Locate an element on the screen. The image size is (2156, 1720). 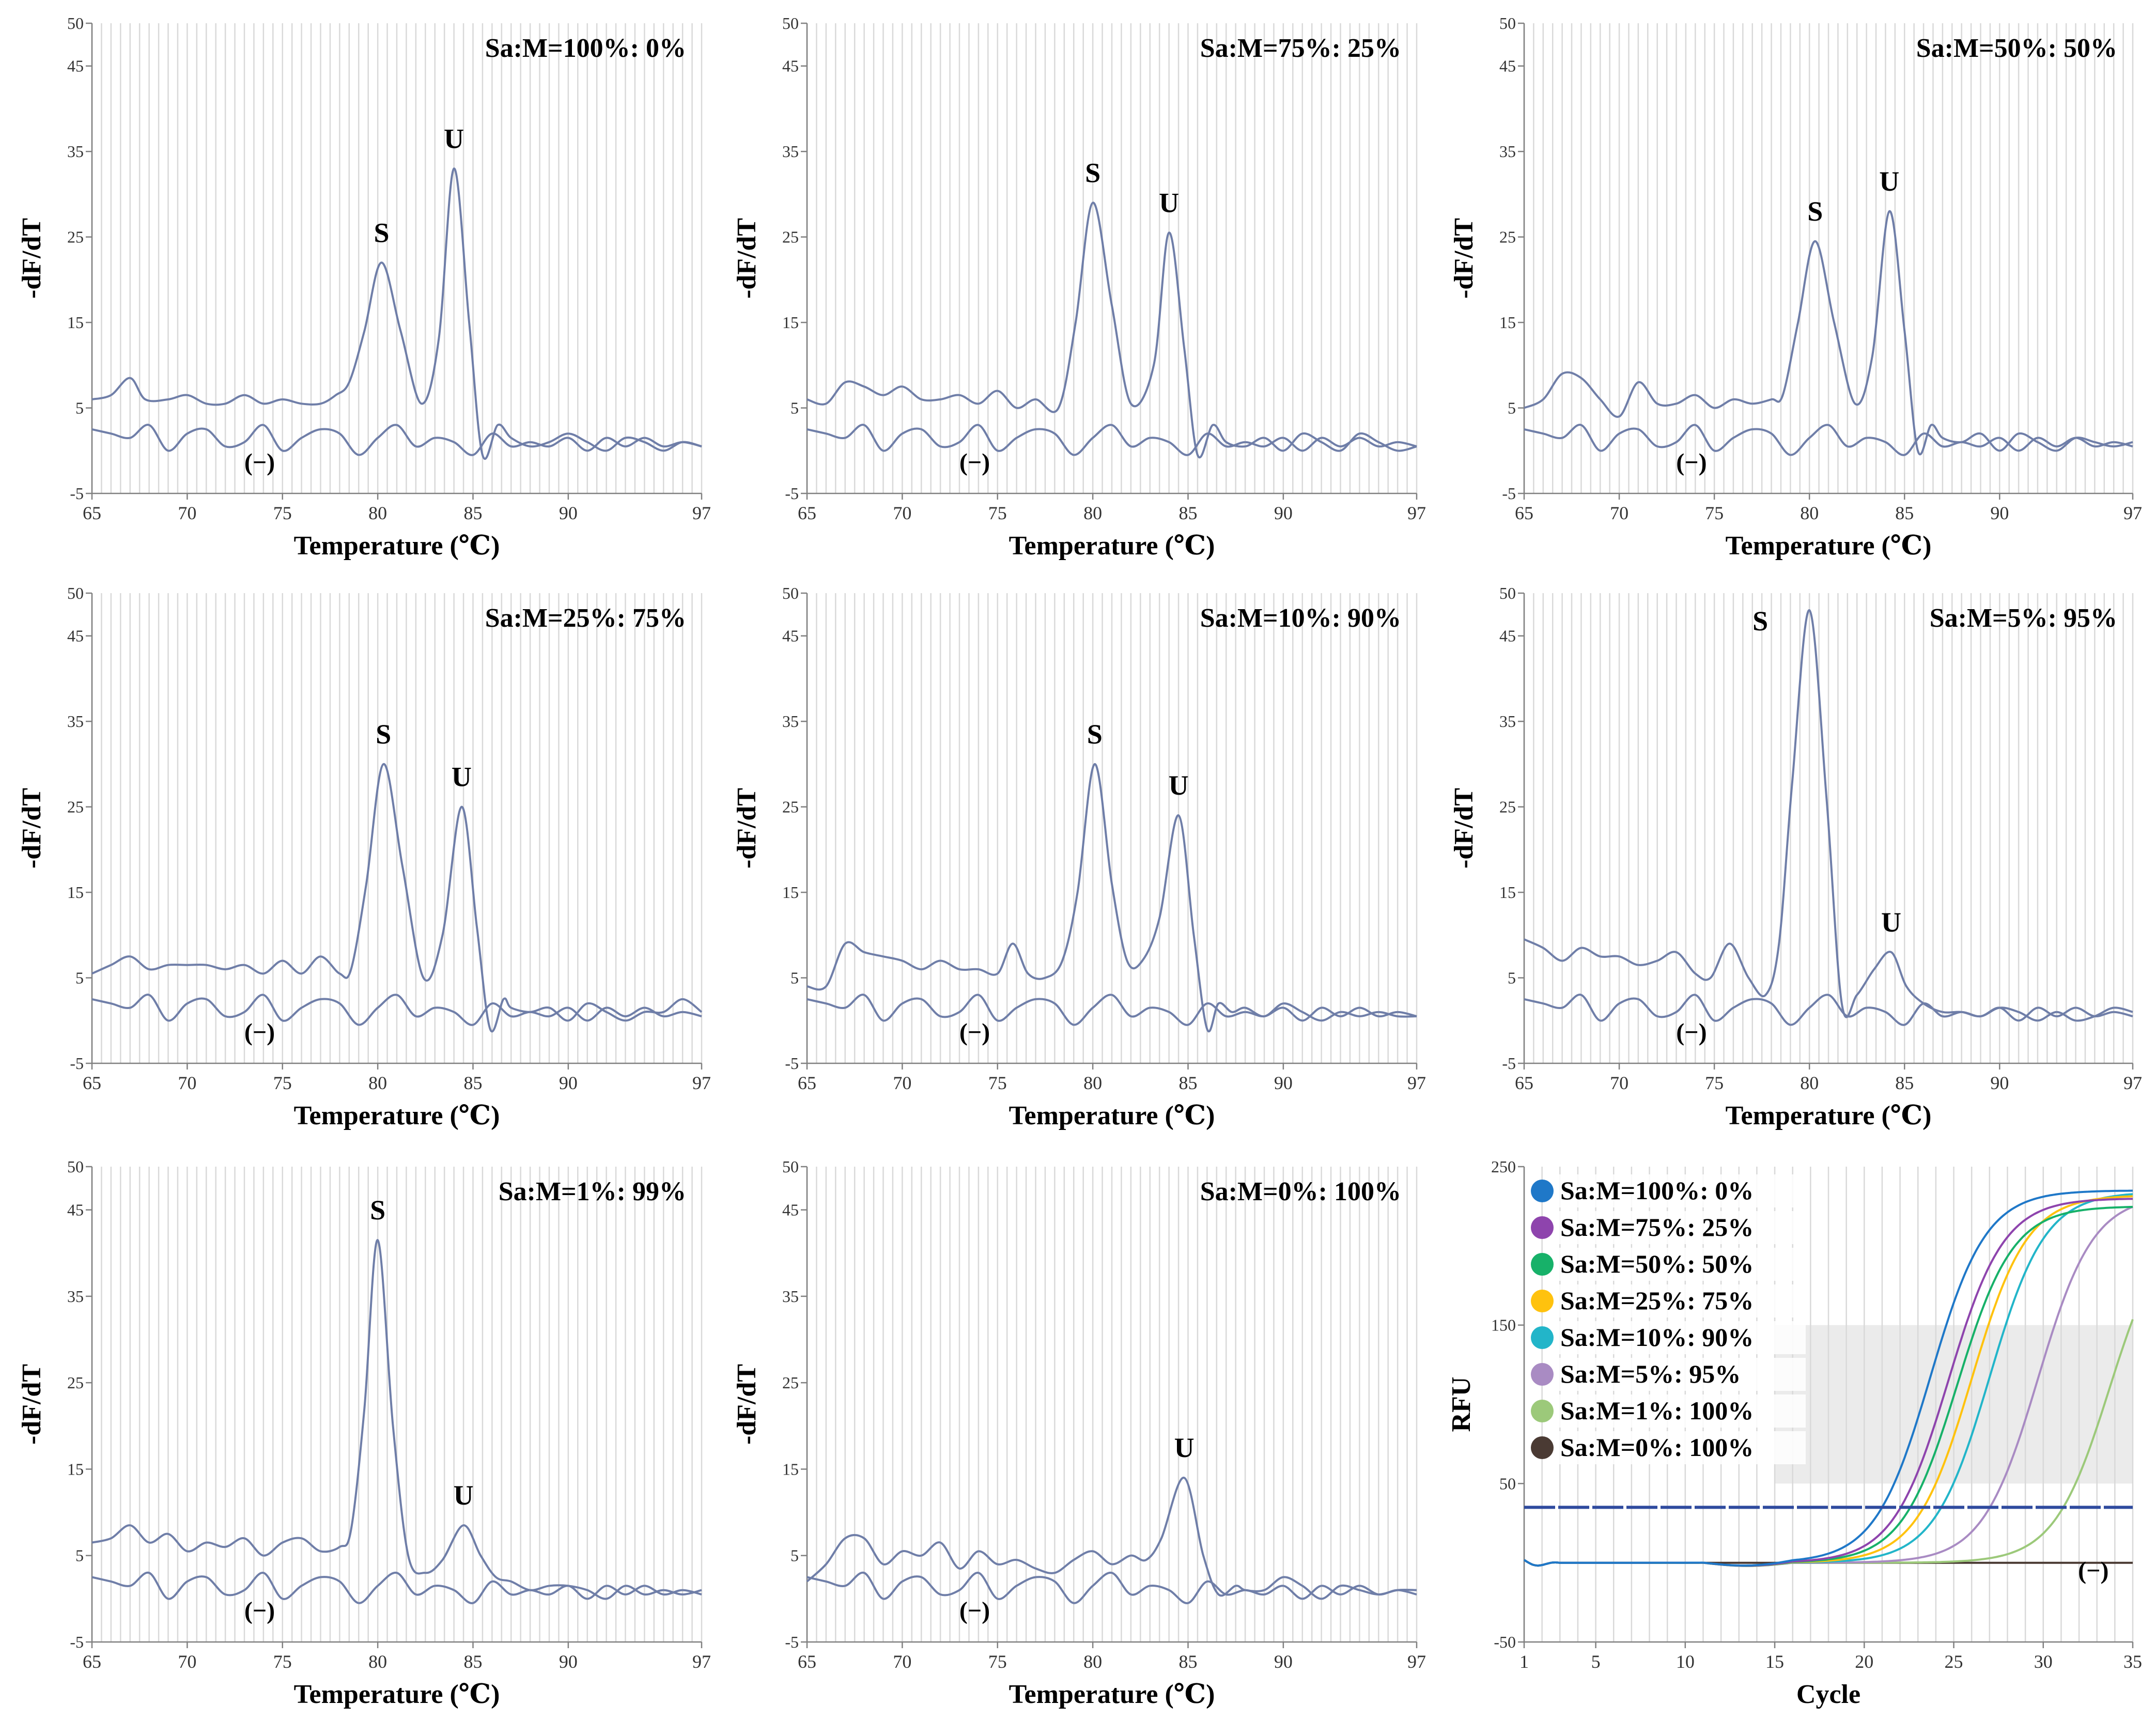
panel-title: Sa:M=75%: 25% is located at coordinates (1300, 48).